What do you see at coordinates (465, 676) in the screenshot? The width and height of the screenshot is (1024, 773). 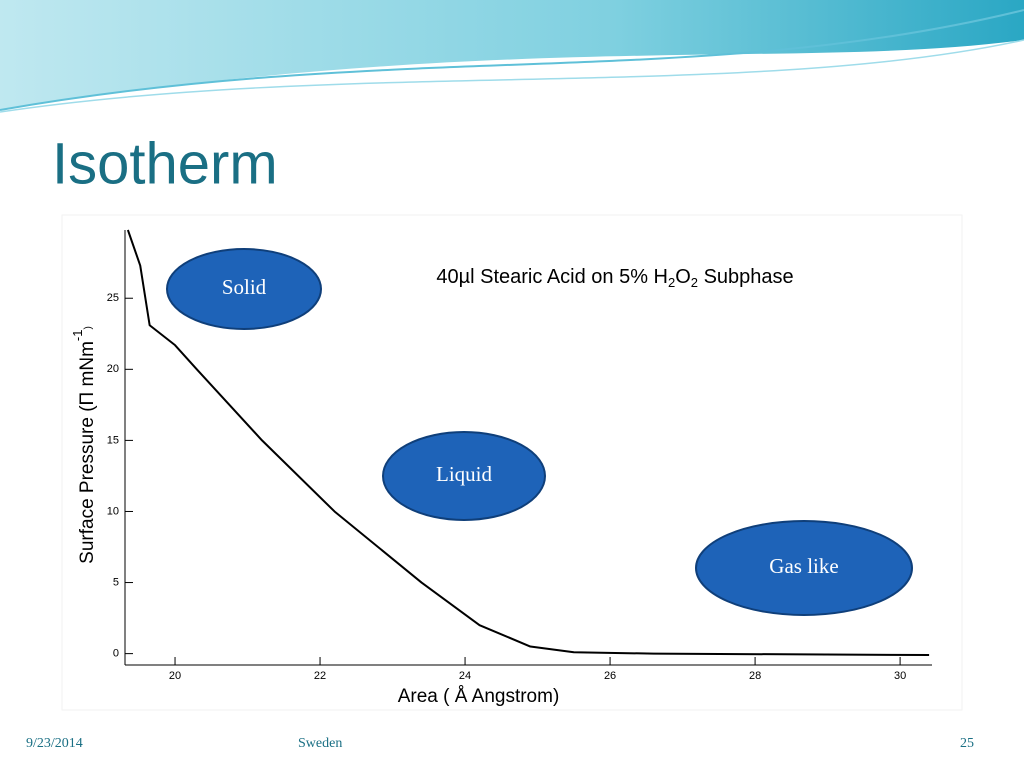 I see `x-tick-label: 24` at bounding box center [465, 676].